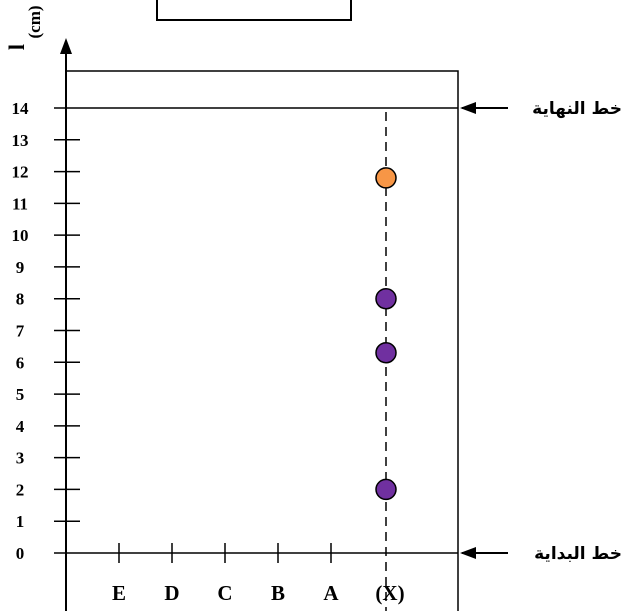 This screenshot has height=611, width=631. Describe the element at coordinates (224, 593) in the screenshot. I see `lane-label: C` at that location.